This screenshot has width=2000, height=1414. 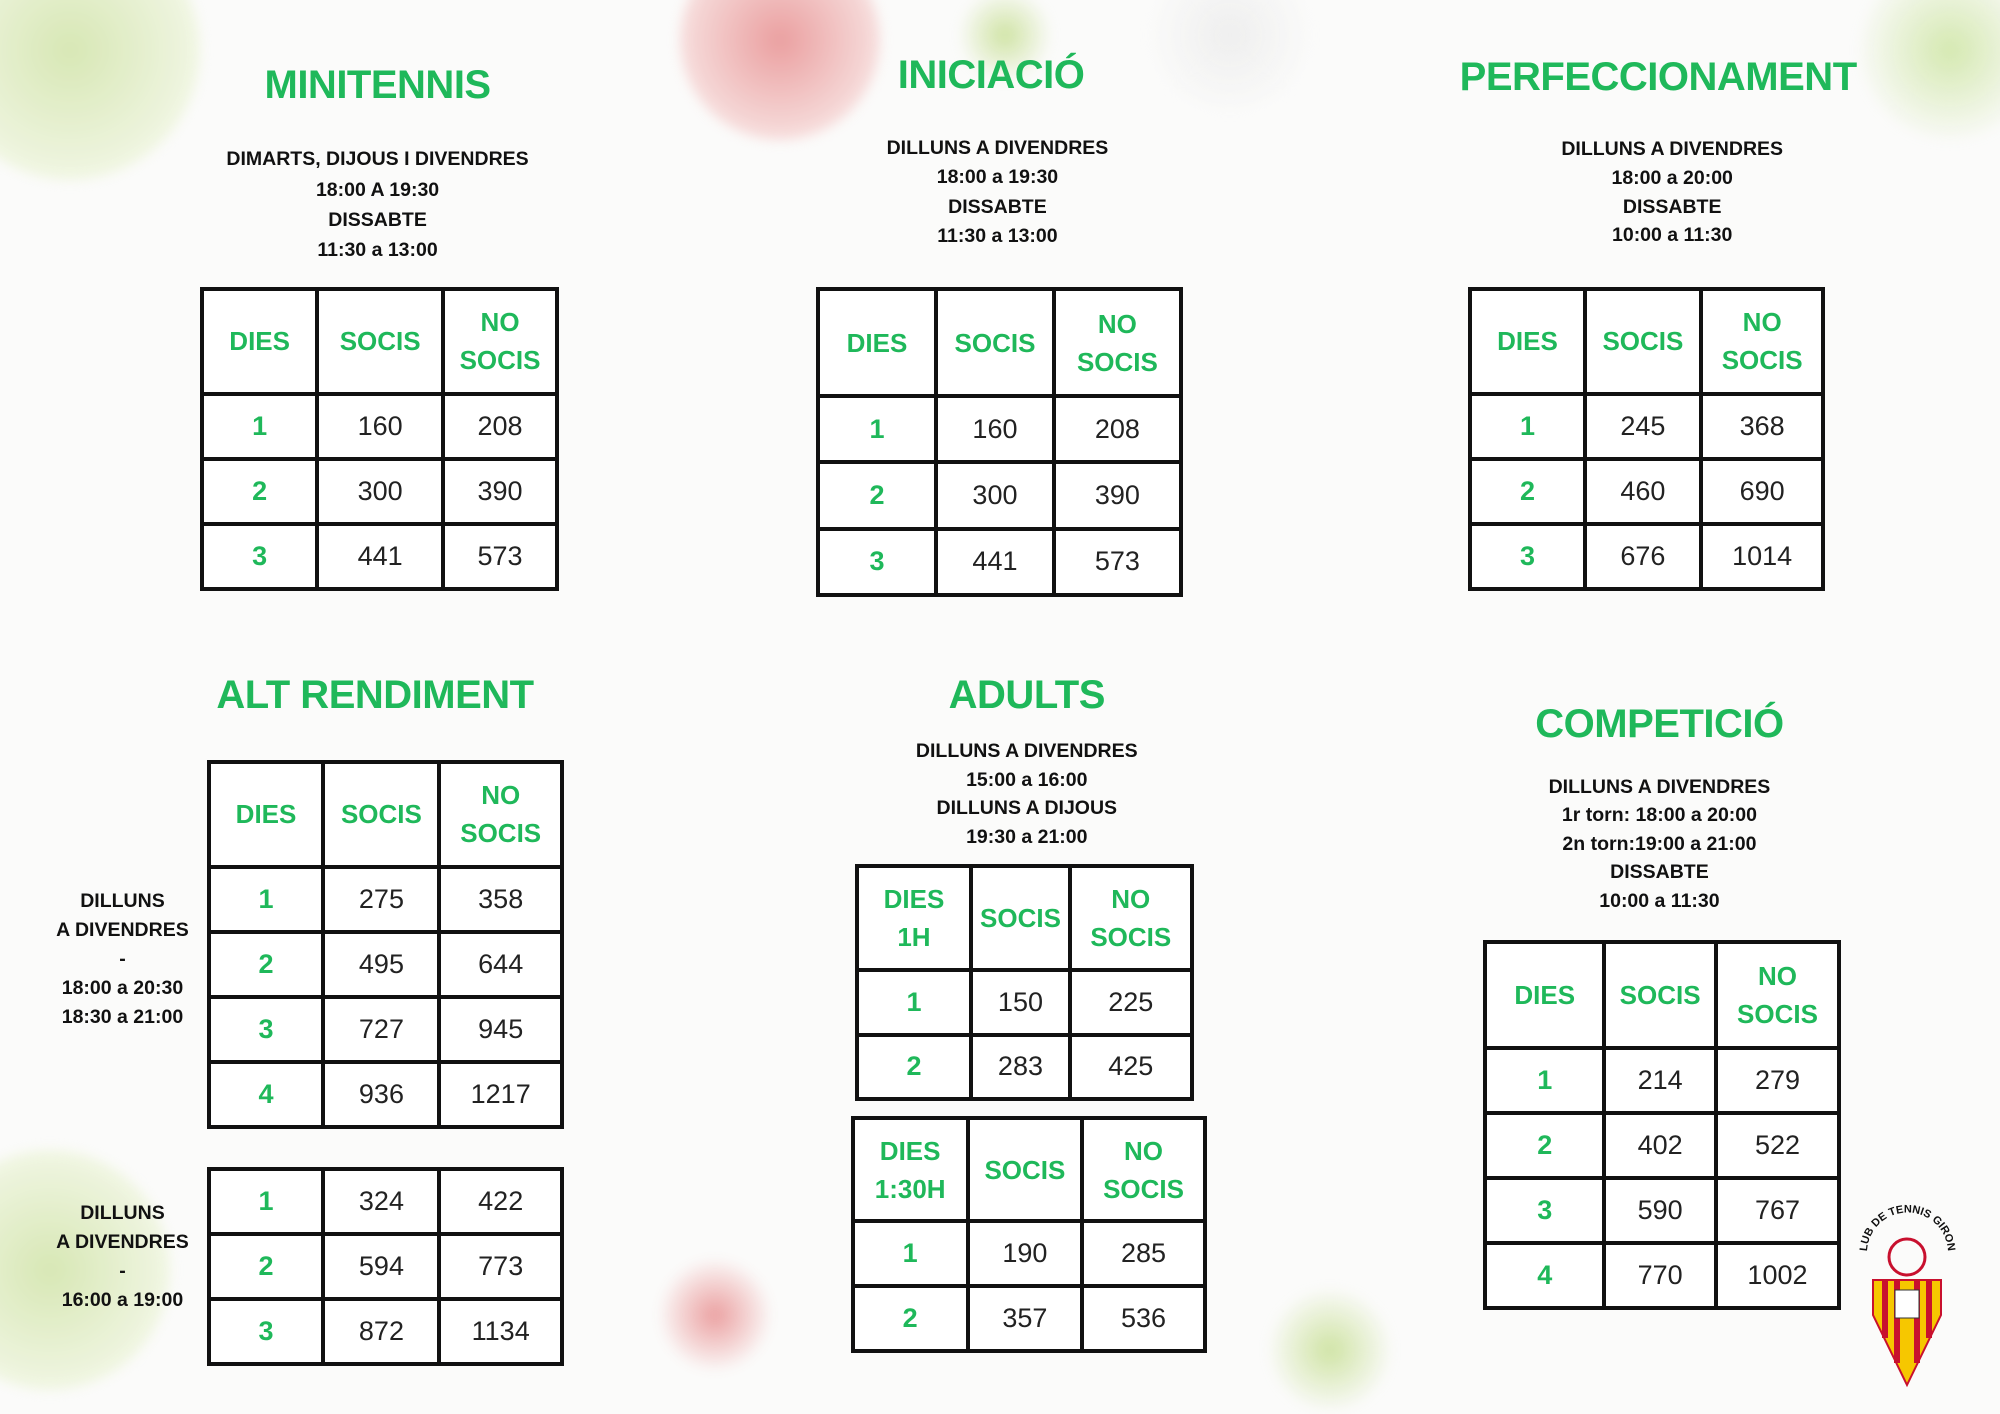 I want to click on logo-text: CLUB DE TENNIS GIRONA, so click(x=1906, y=1223).